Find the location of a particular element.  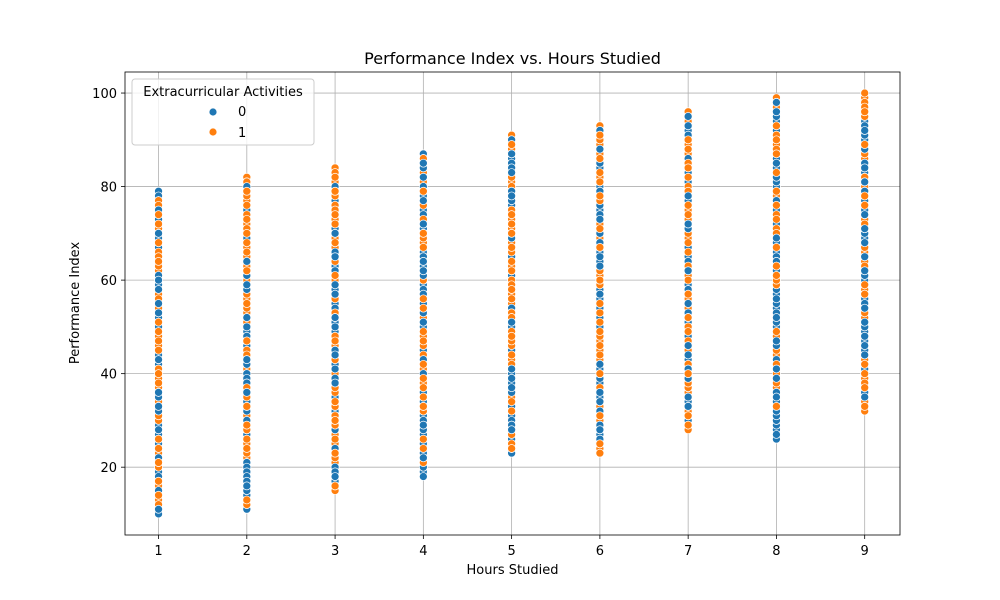

legend: Extracurricular Activities 0 1 is located at coordinates (223, 112).